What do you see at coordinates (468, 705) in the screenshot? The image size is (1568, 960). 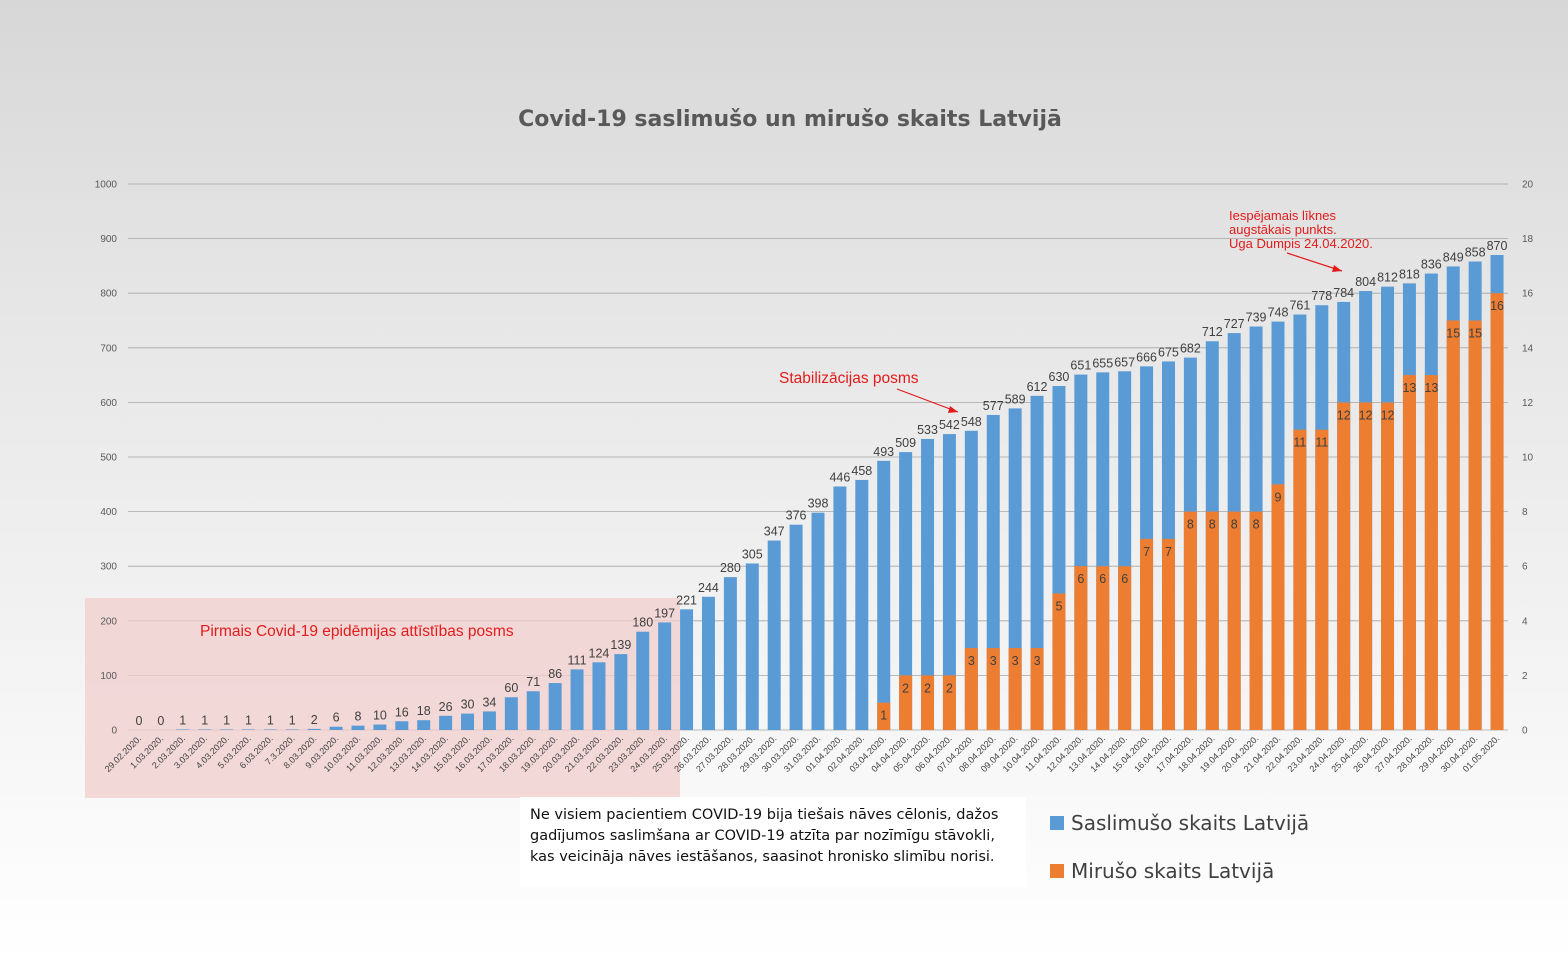 I see `cases-value-label: 30` at bounding box center [468, 705].